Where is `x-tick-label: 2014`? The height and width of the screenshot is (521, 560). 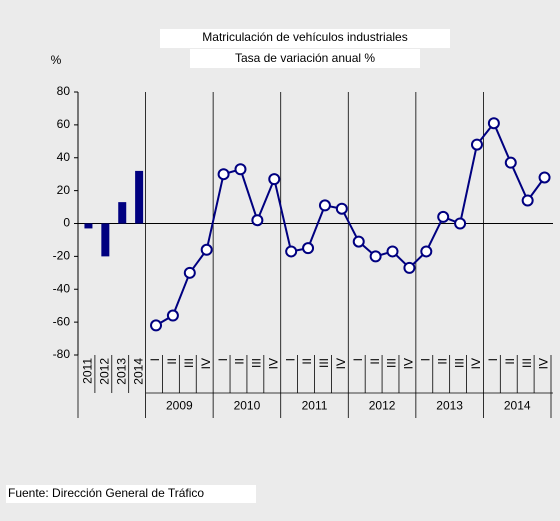
x-tick-label: 2014 is located at coordinates (138, 371).